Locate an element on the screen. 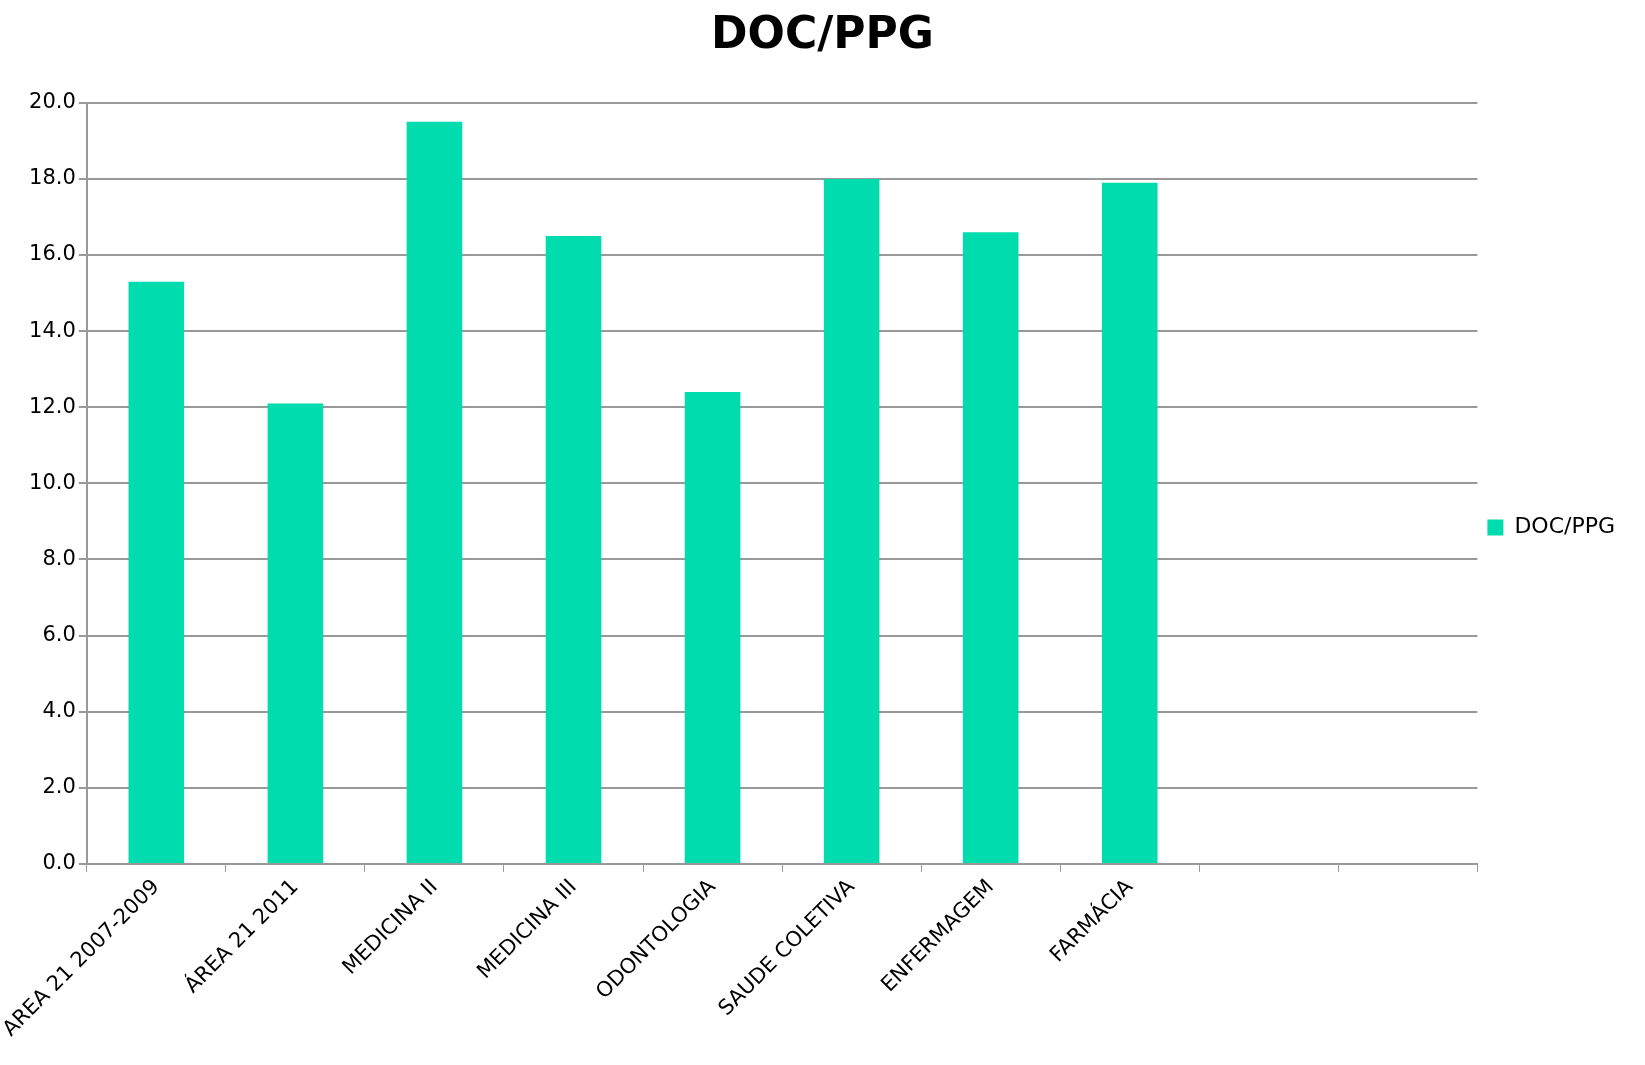 Image resolution: width=1645 pixels, height=1065 pixels. y-tick-label: 10.0 is located at coordinates (52, 481).